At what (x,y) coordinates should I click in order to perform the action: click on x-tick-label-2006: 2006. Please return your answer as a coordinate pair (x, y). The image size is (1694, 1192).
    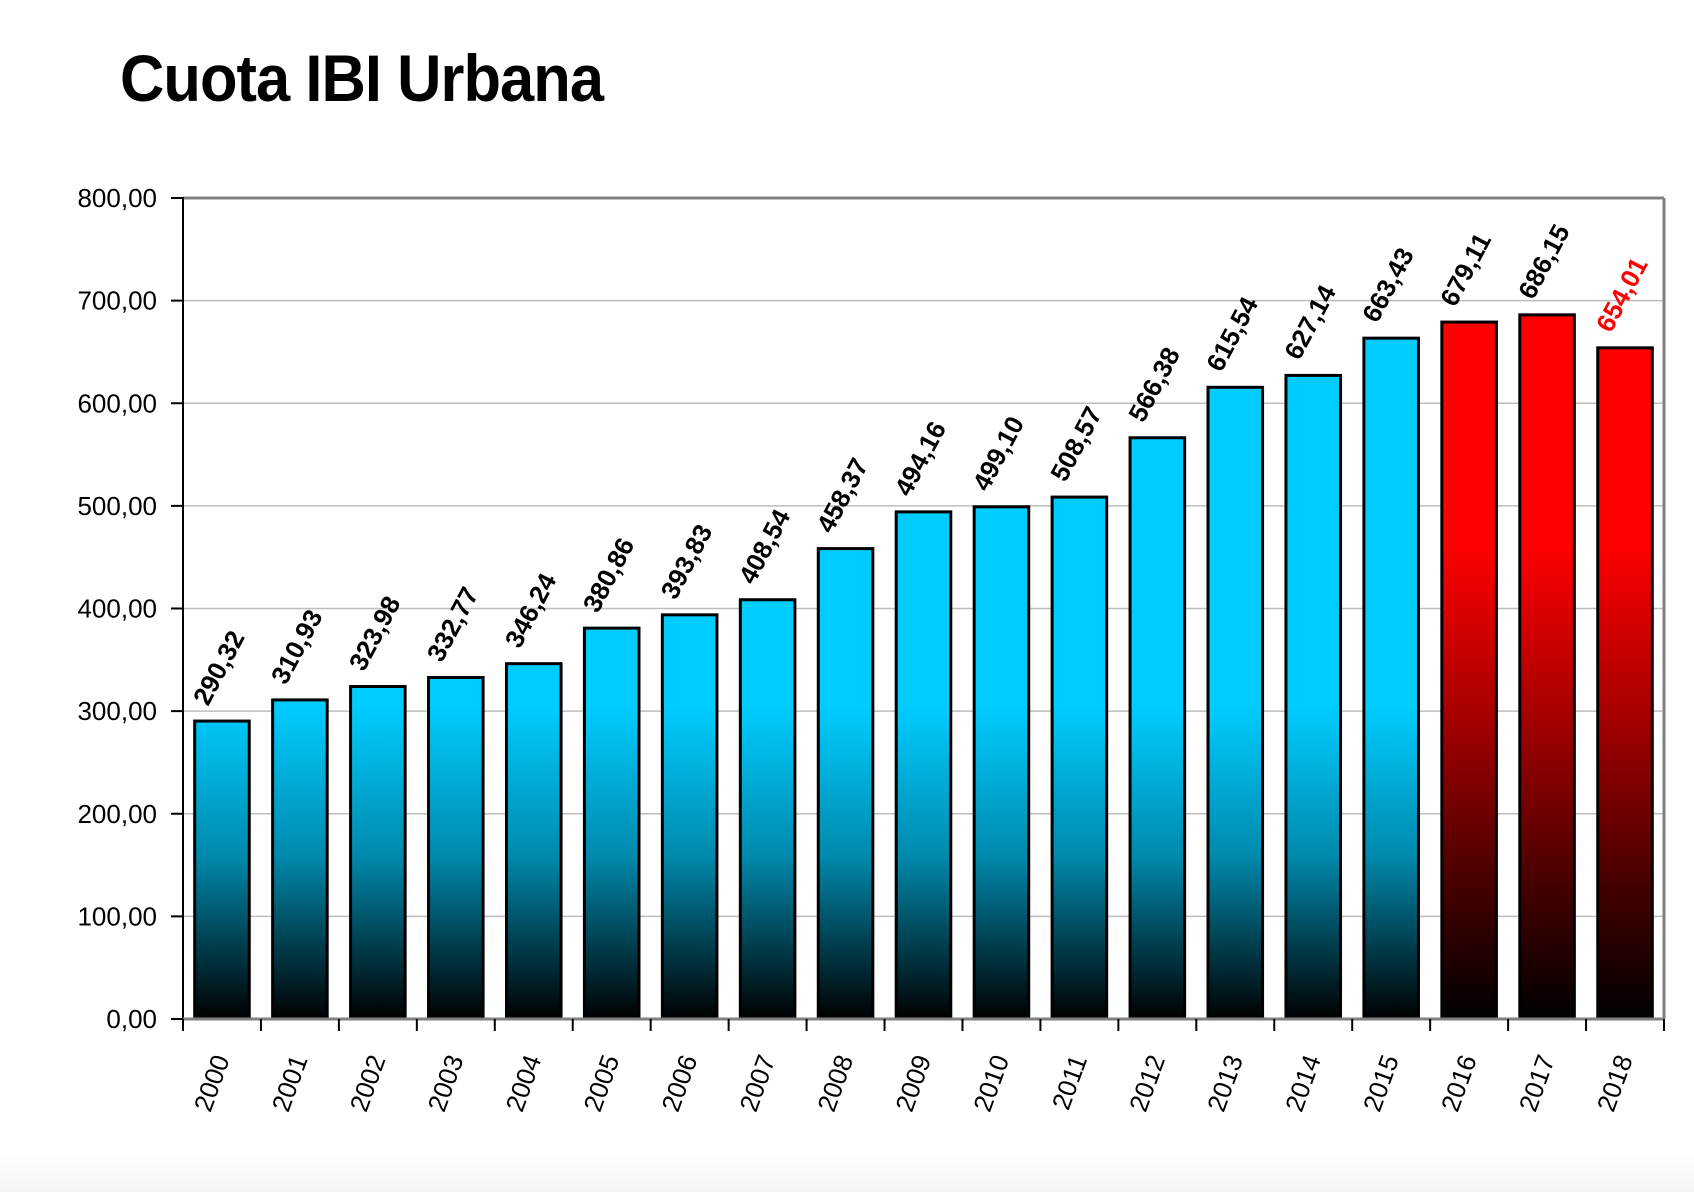
    Looking at the image, I should click on (679, 1083).